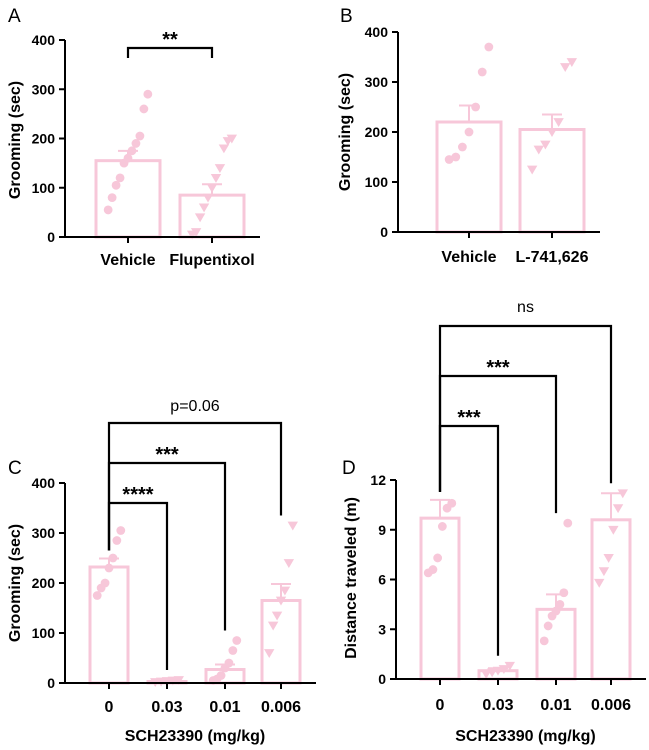  I want to click on category-label: Flupentixol, so click(211, 260).